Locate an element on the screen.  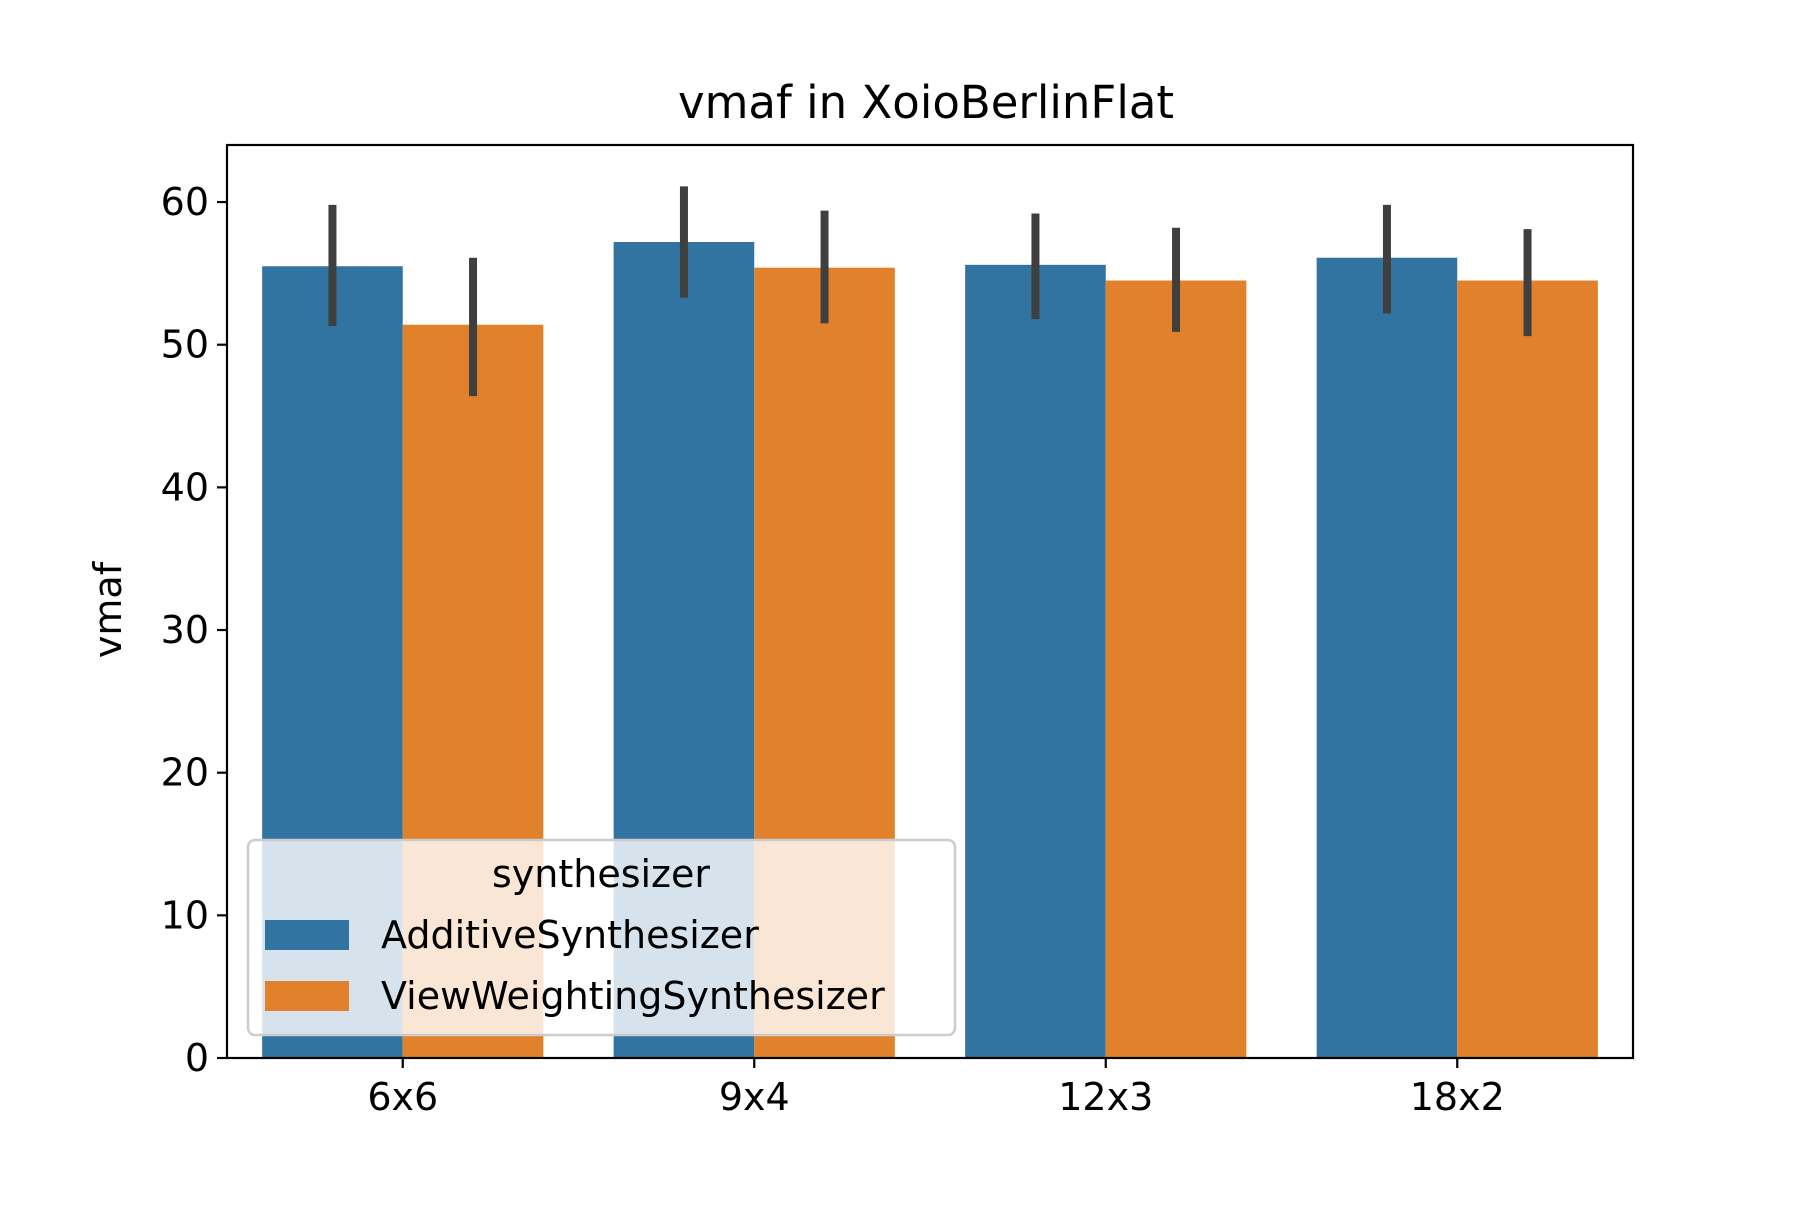
y-tick-label: 40 is located at coordinates (185, 487).